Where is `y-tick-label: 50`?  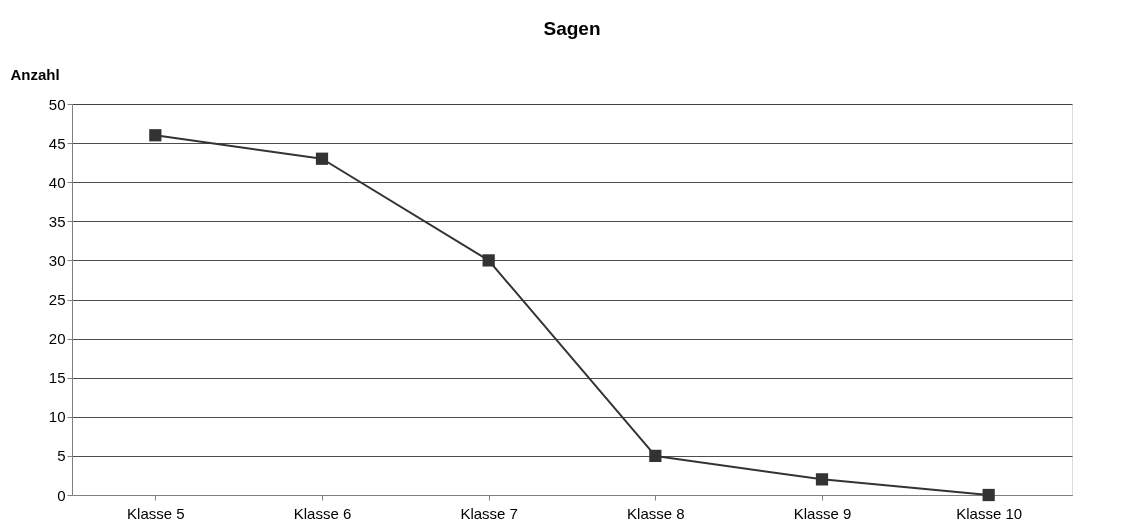 y-tick-label: 50 is located at coordinates (57, 104).